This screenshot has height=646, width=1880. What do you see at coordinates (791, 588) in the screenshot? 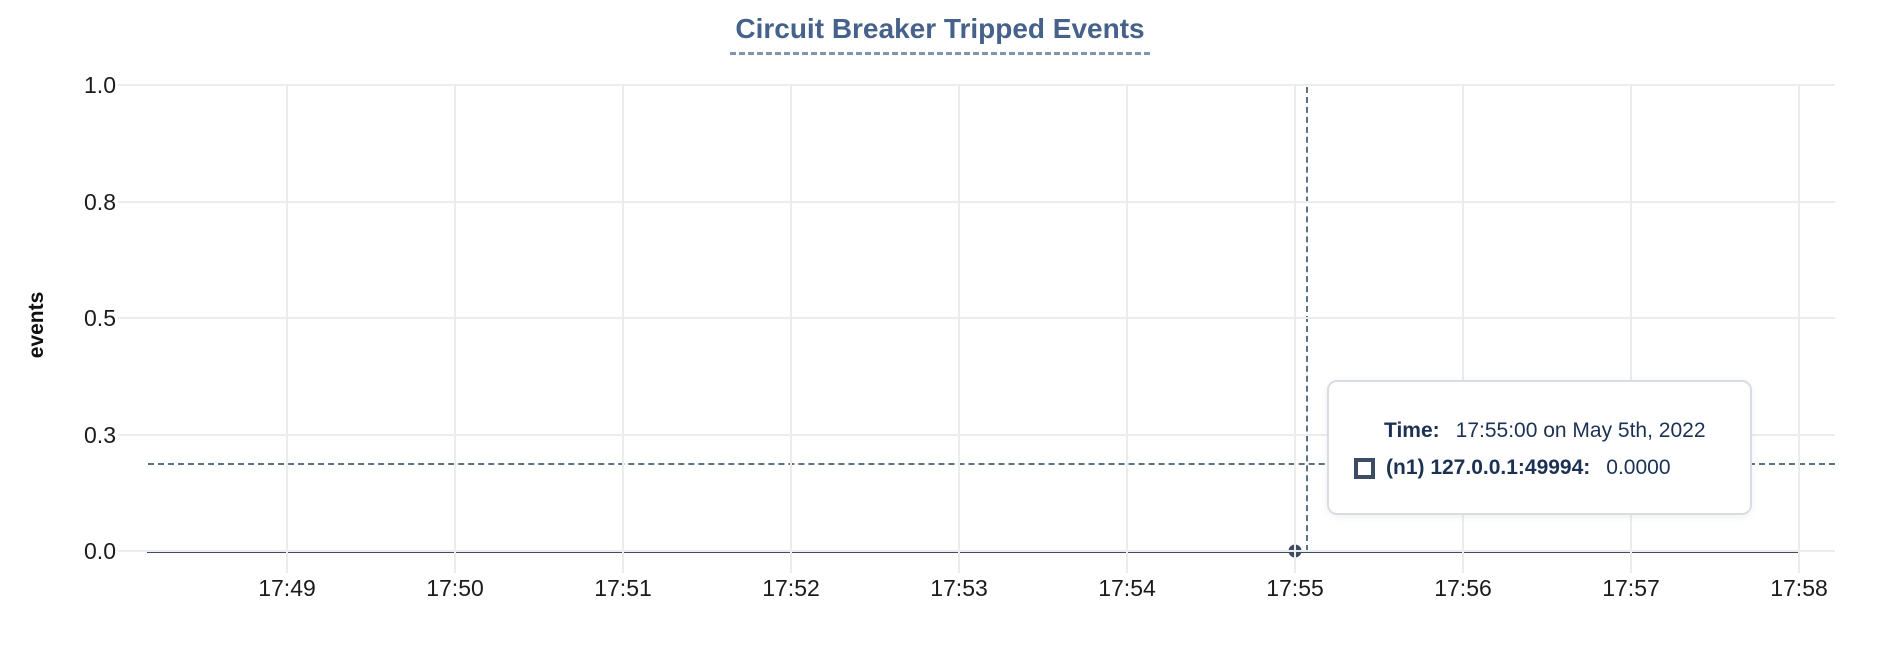
I see `x-tick-label: 17:52` at bounding box center [791, 588].